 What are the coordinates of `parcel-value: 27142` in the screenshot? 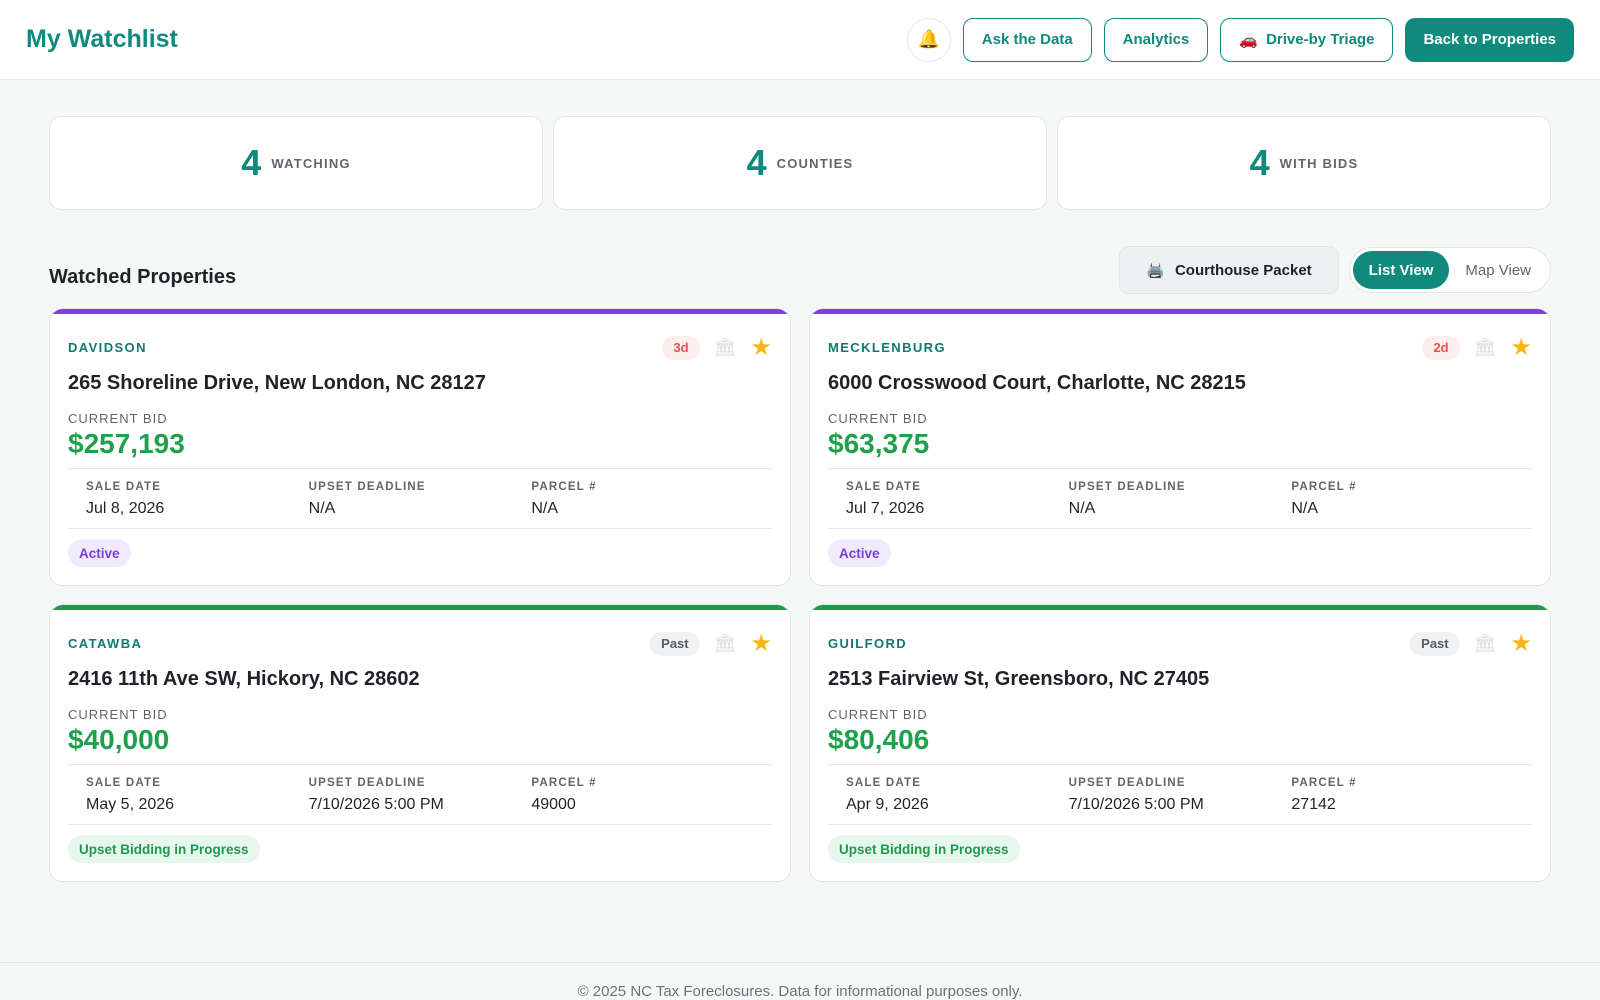 It's located at (1313, 804).